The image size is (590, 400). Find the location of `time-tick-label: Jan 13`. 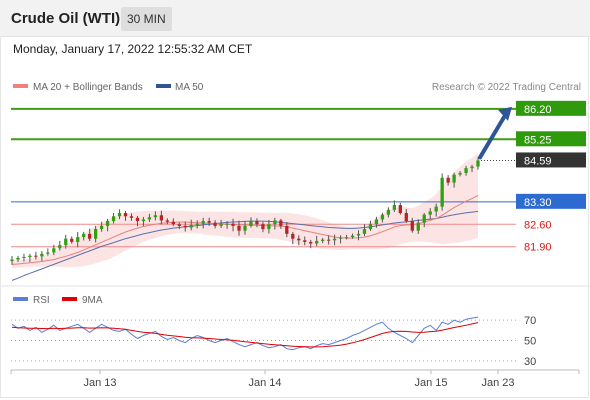

time-tick-label: Jan 13 is located at coordinates (99, 383).